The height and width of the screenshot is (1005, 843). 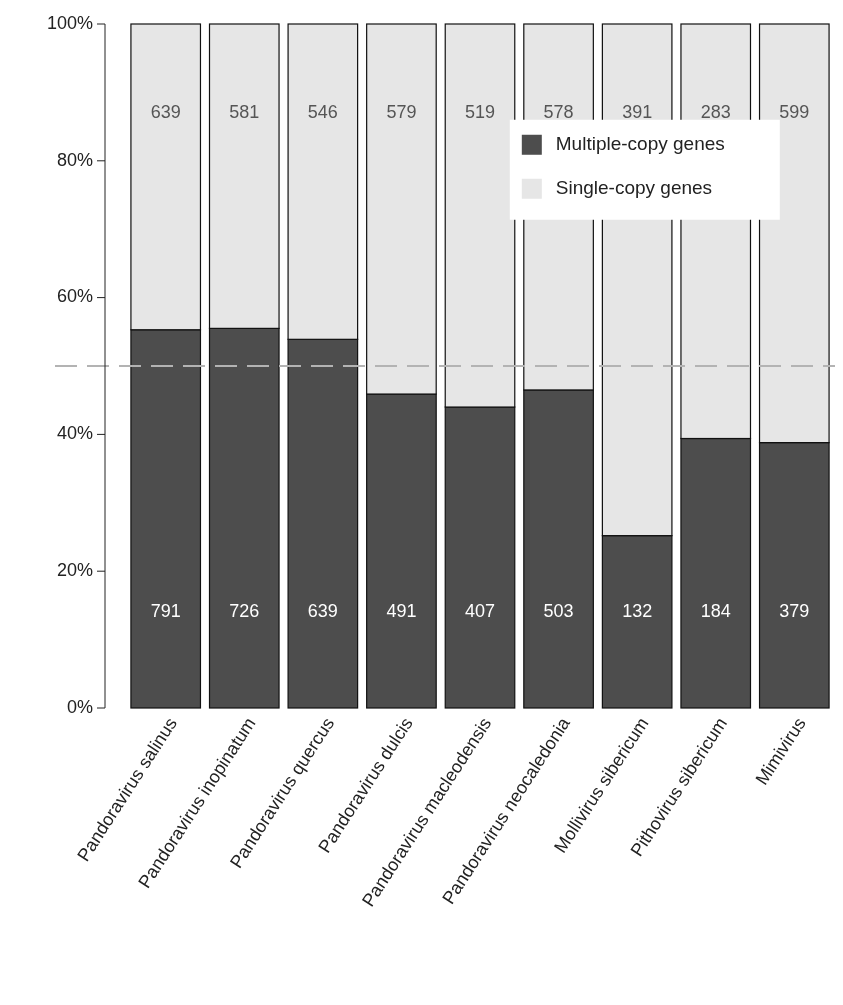 What do you see at coordinates (634, 187) in the screenshot?
I see `series-label: Single-copy genes` at bounding box center [634, 187].